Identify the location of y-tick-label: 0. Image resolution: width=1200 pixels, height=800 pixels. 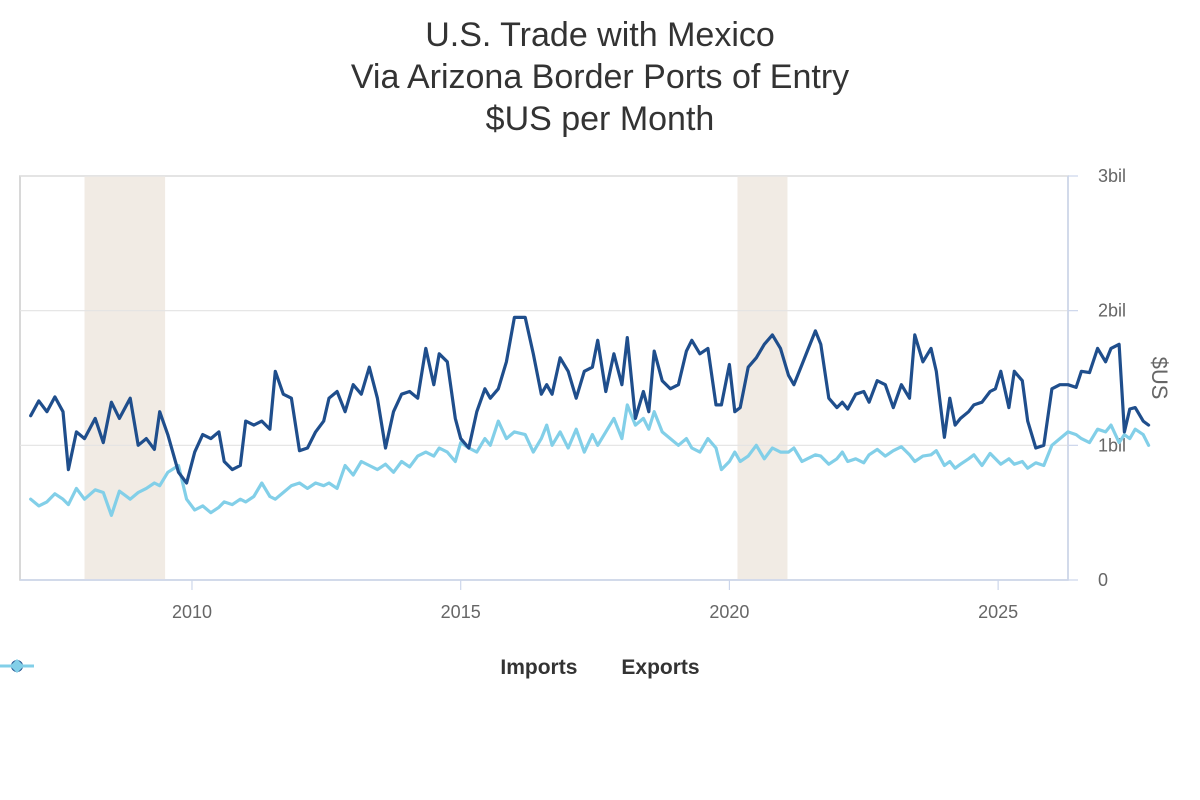
(1103, 580).